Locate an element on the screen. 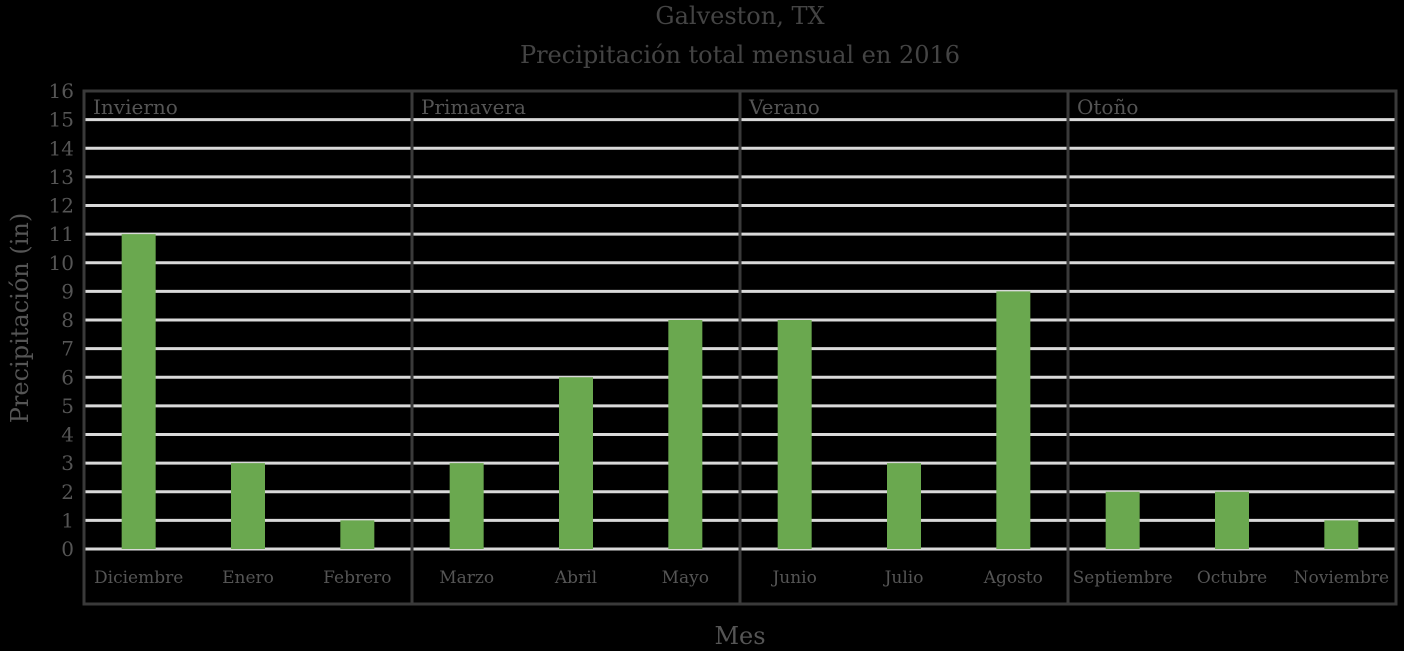  x-tick-label: Julio is located at coordinates (903, 578).